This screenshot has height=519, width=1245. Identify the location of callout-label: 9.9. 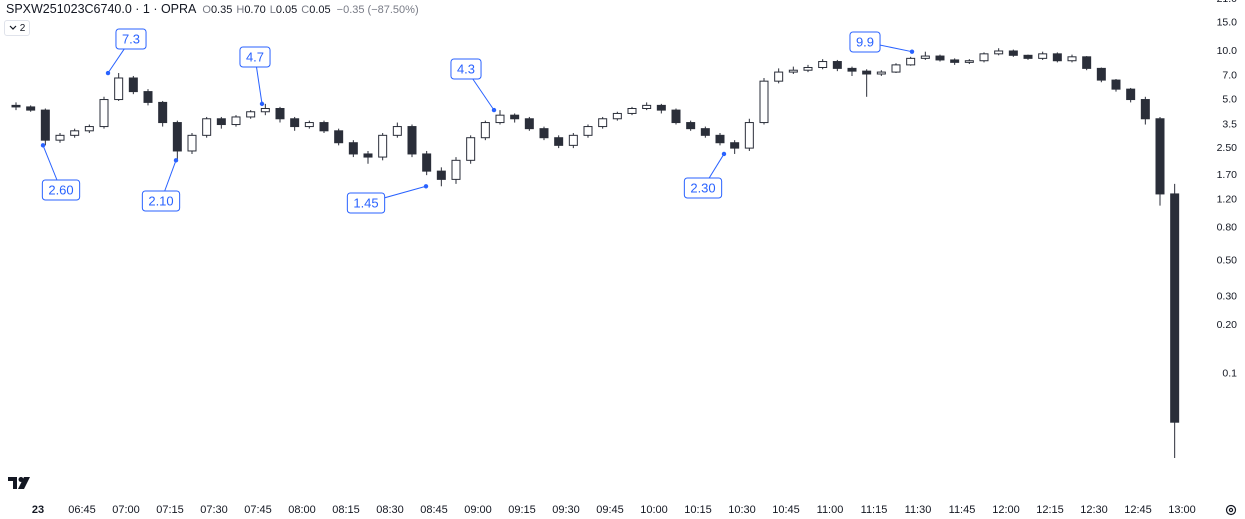
(865, 41).